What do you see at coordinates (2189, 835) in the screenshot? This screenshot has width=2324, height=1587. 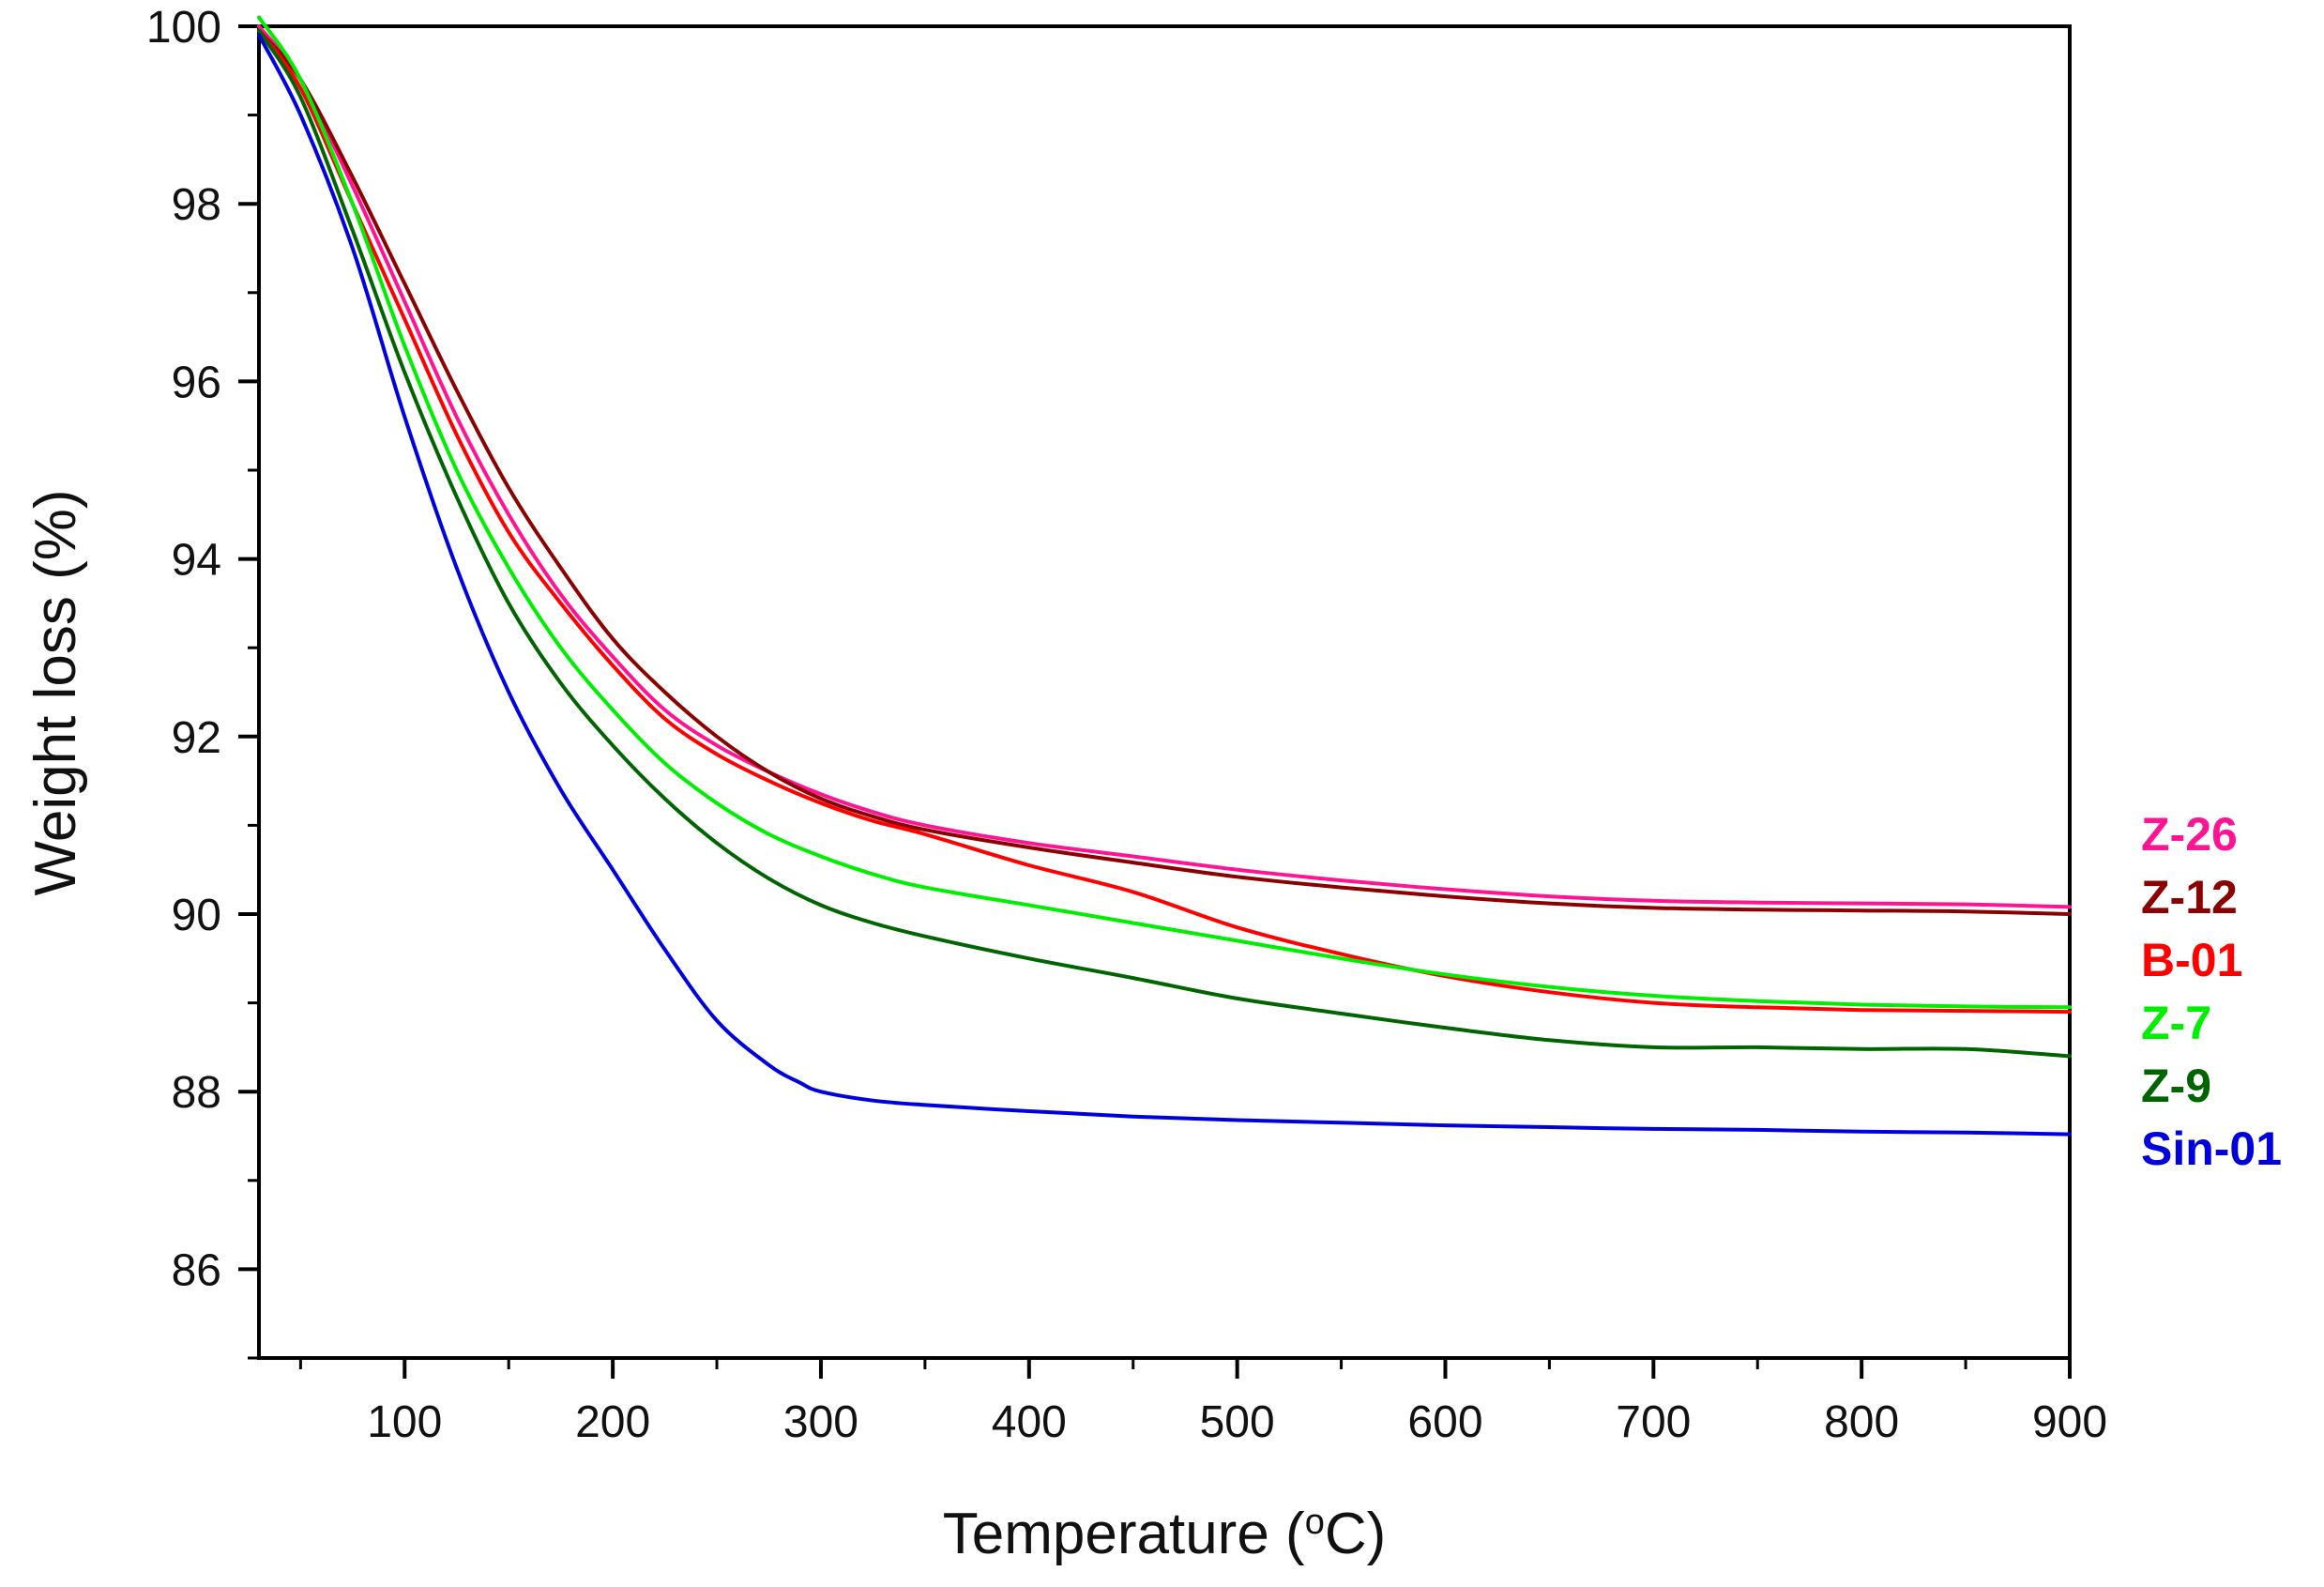 I see `legend-label-z-26: Z-26` at bounding box center [2189, 835].